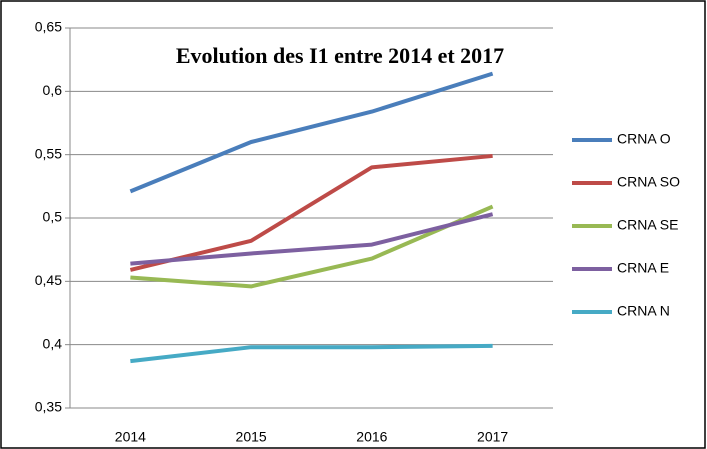  What do you see at coordinates (371, 437) in the screenshot?
I see `x-tick-label: 2016` at bounding box center [371, 437].